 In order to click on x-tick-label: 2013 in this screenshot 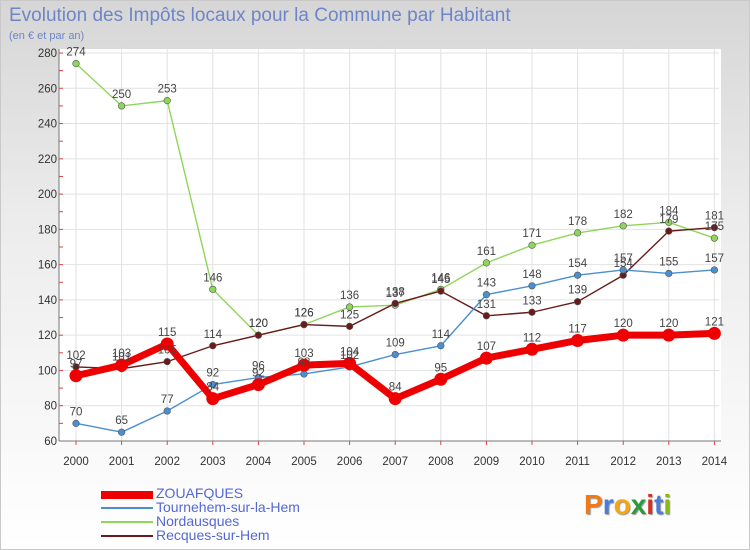, I will do `click(669, 462)`.